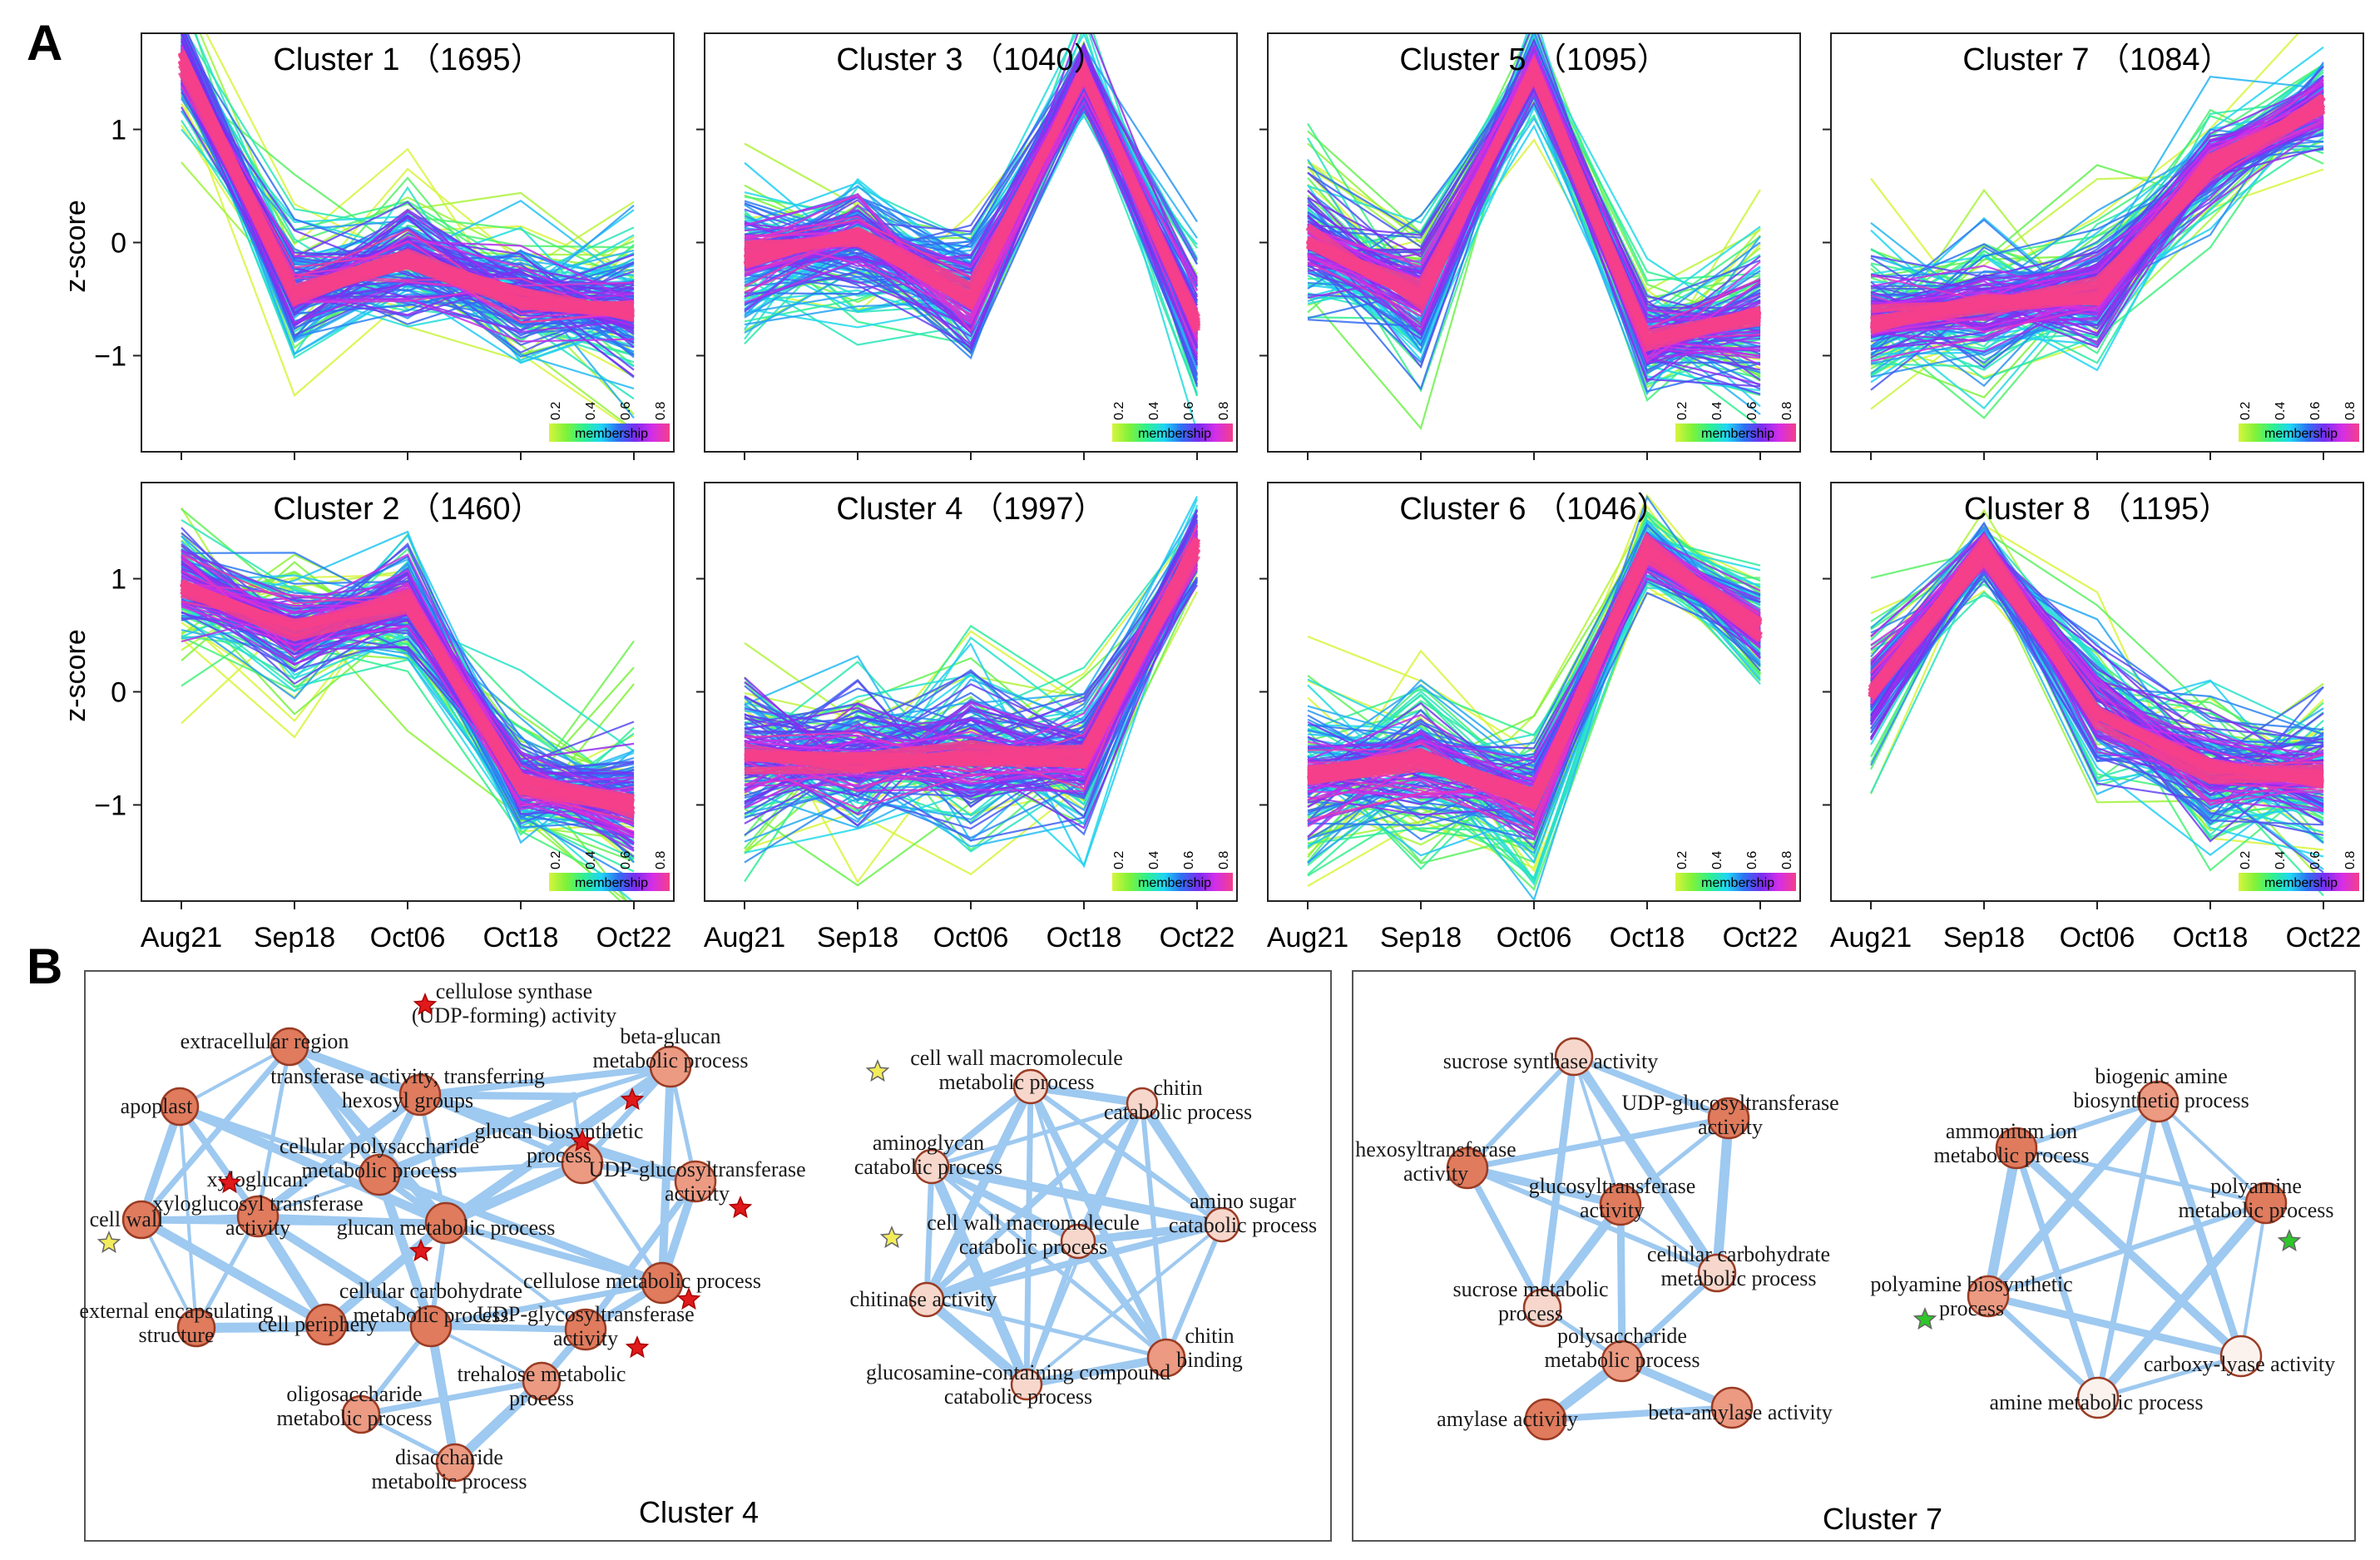 The height and width of the screenshot is (1560, 2380). What do you see at coordinates (971, 937) in the screenshot?
I see `x-tick-label: Oct06` at bounding box center [971, 937].